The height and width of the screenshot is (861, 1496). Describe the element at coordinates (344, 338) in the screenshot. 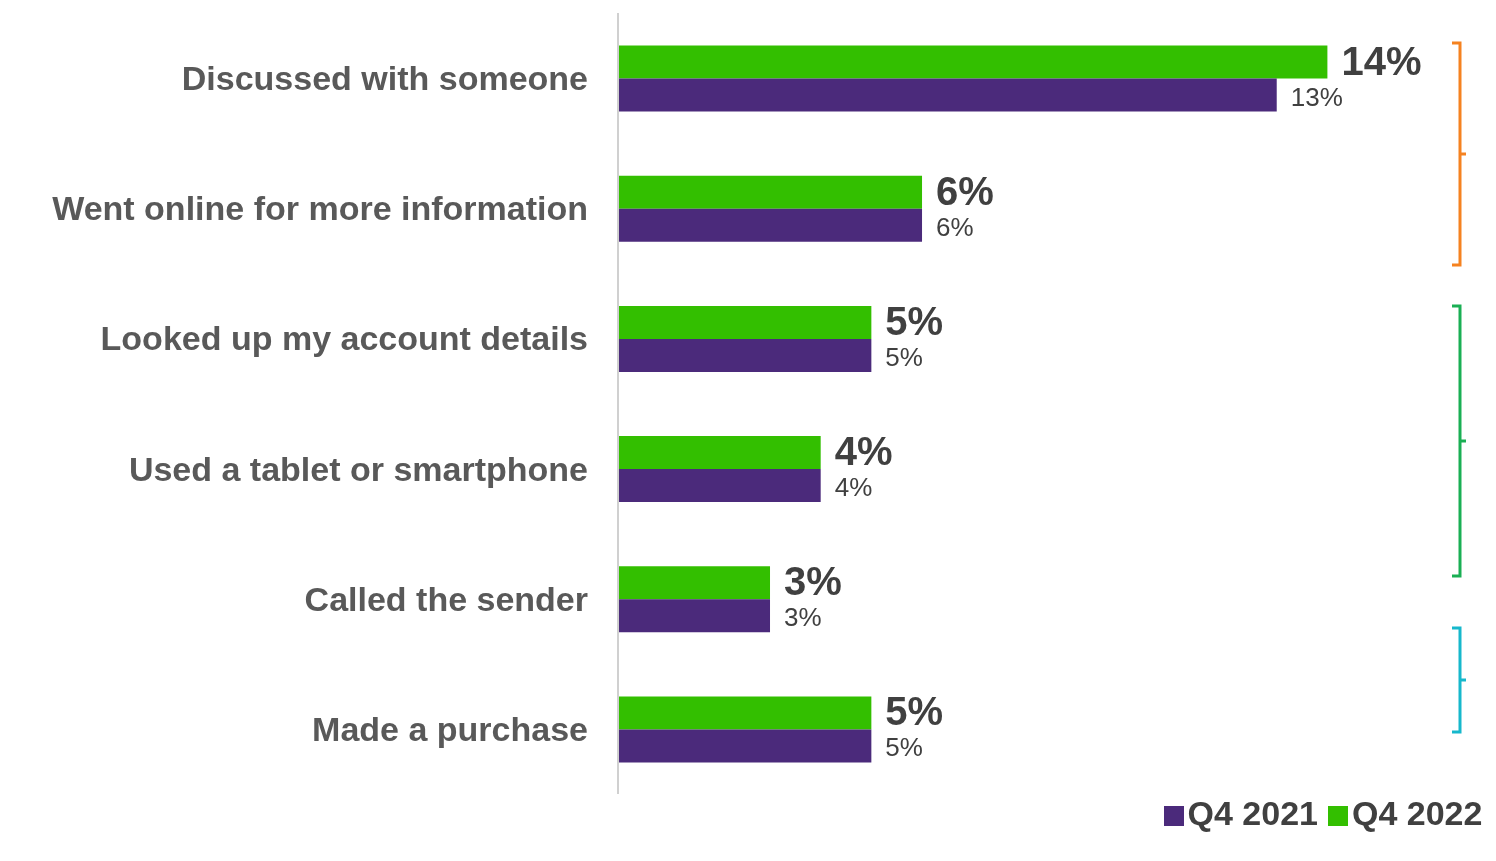

I see `y-tick-label: Looked up my account details` at that location.